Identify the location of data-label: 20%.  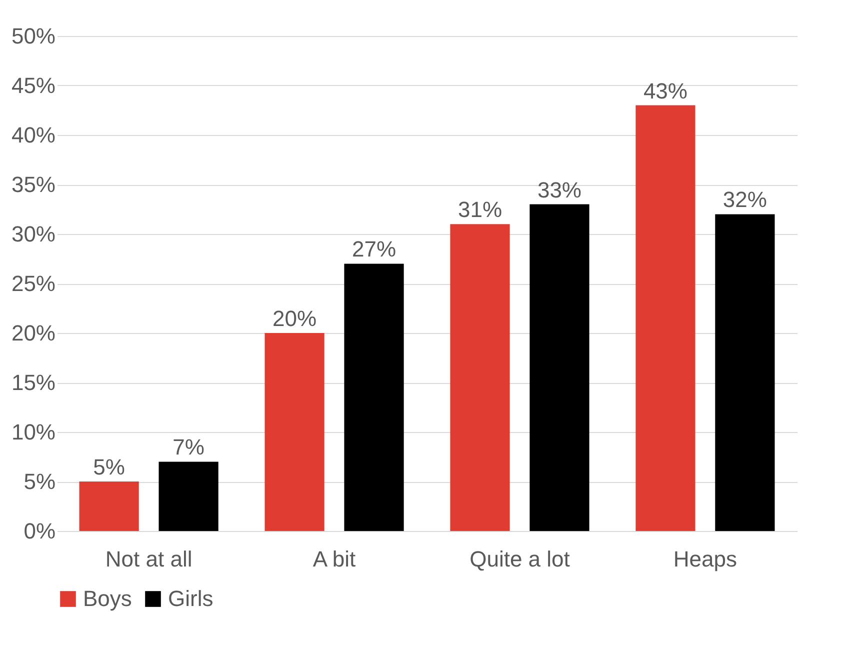
(294, 318).